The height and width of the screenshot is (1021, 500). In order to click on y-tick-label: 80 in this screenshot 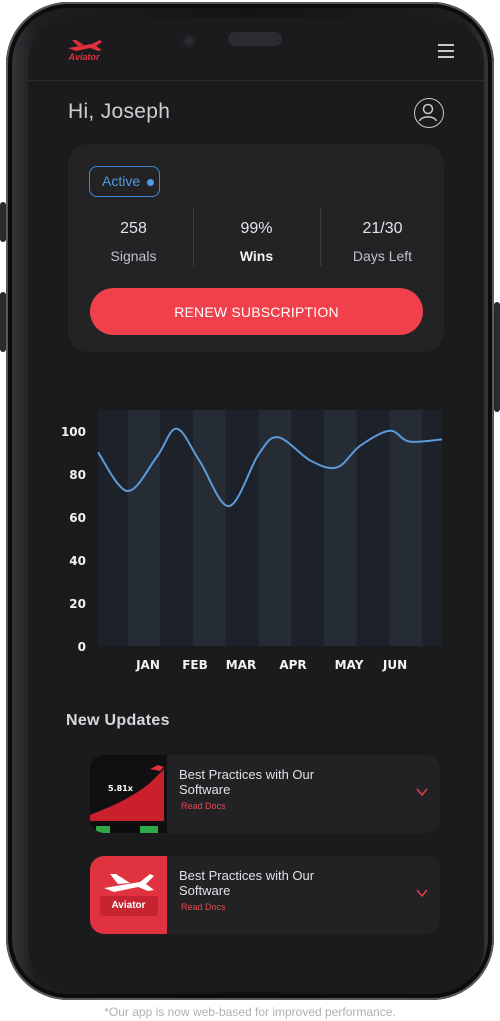, I will do `click(77, 475)`.